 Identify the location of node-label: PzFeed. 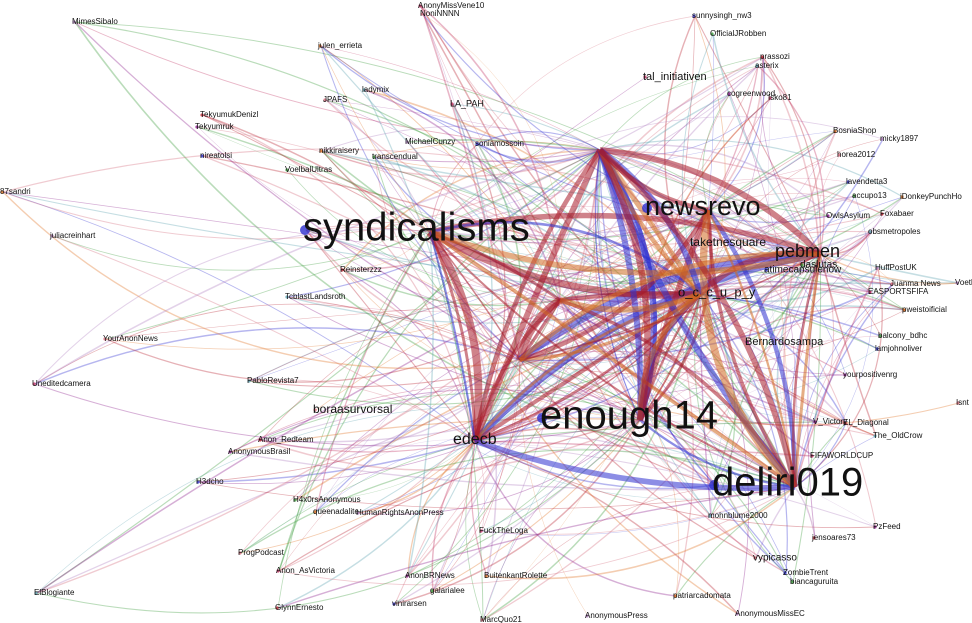
(887, 526).